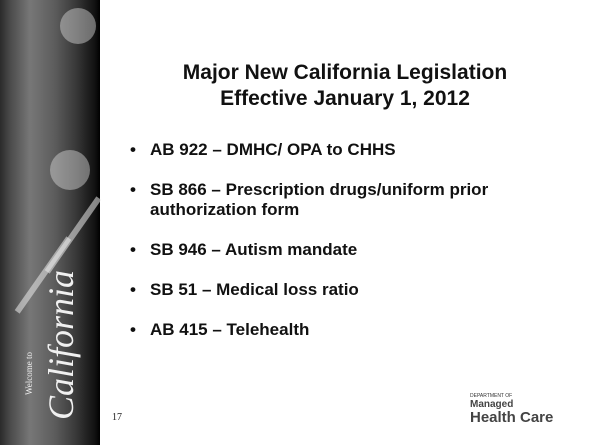 The image size is (592, 445). I want to click on seal, so click(78, 26).